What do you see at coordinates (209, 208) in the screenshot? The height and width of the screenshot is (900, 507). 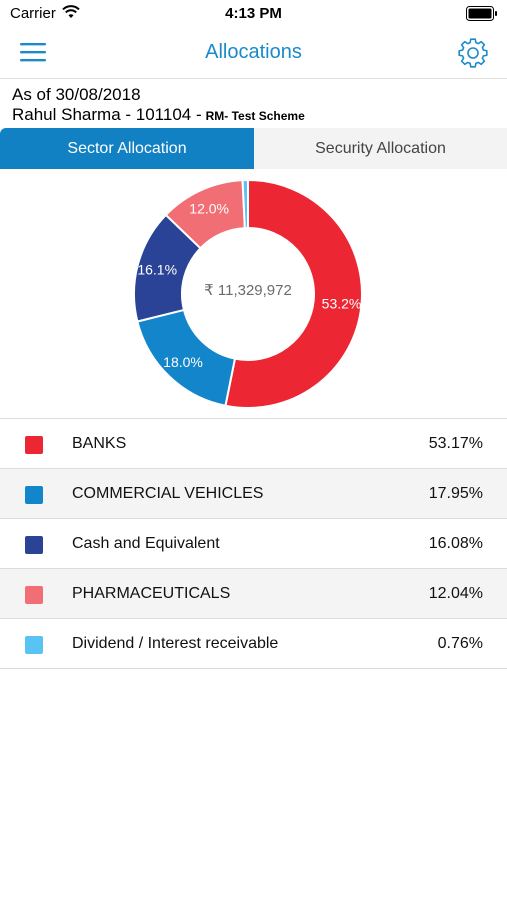 I see `donut-slice-label: 12.0%` at bounding box center [209, 208].